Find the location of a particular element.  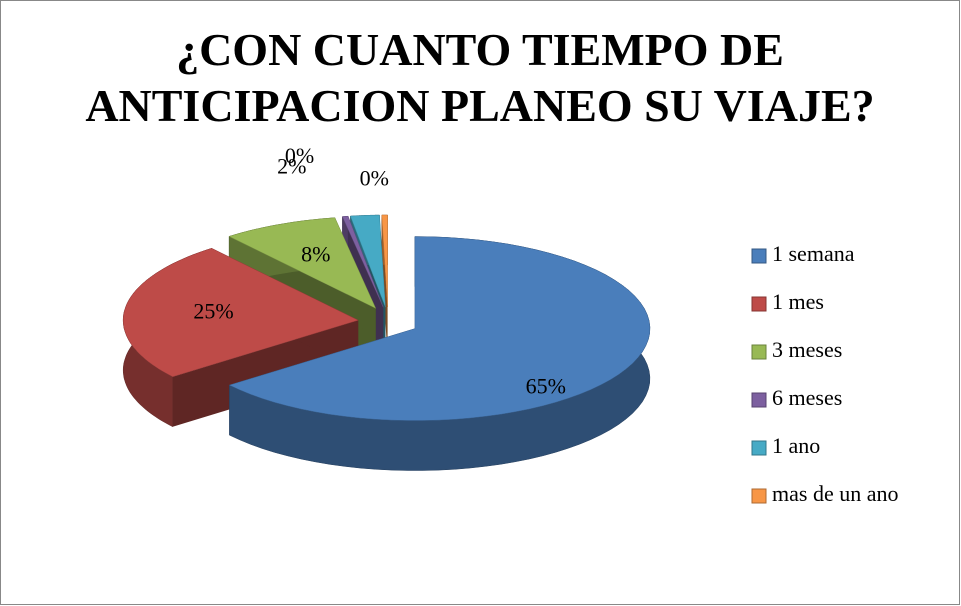

data-label: 65% is located at coordinates (546, 386).